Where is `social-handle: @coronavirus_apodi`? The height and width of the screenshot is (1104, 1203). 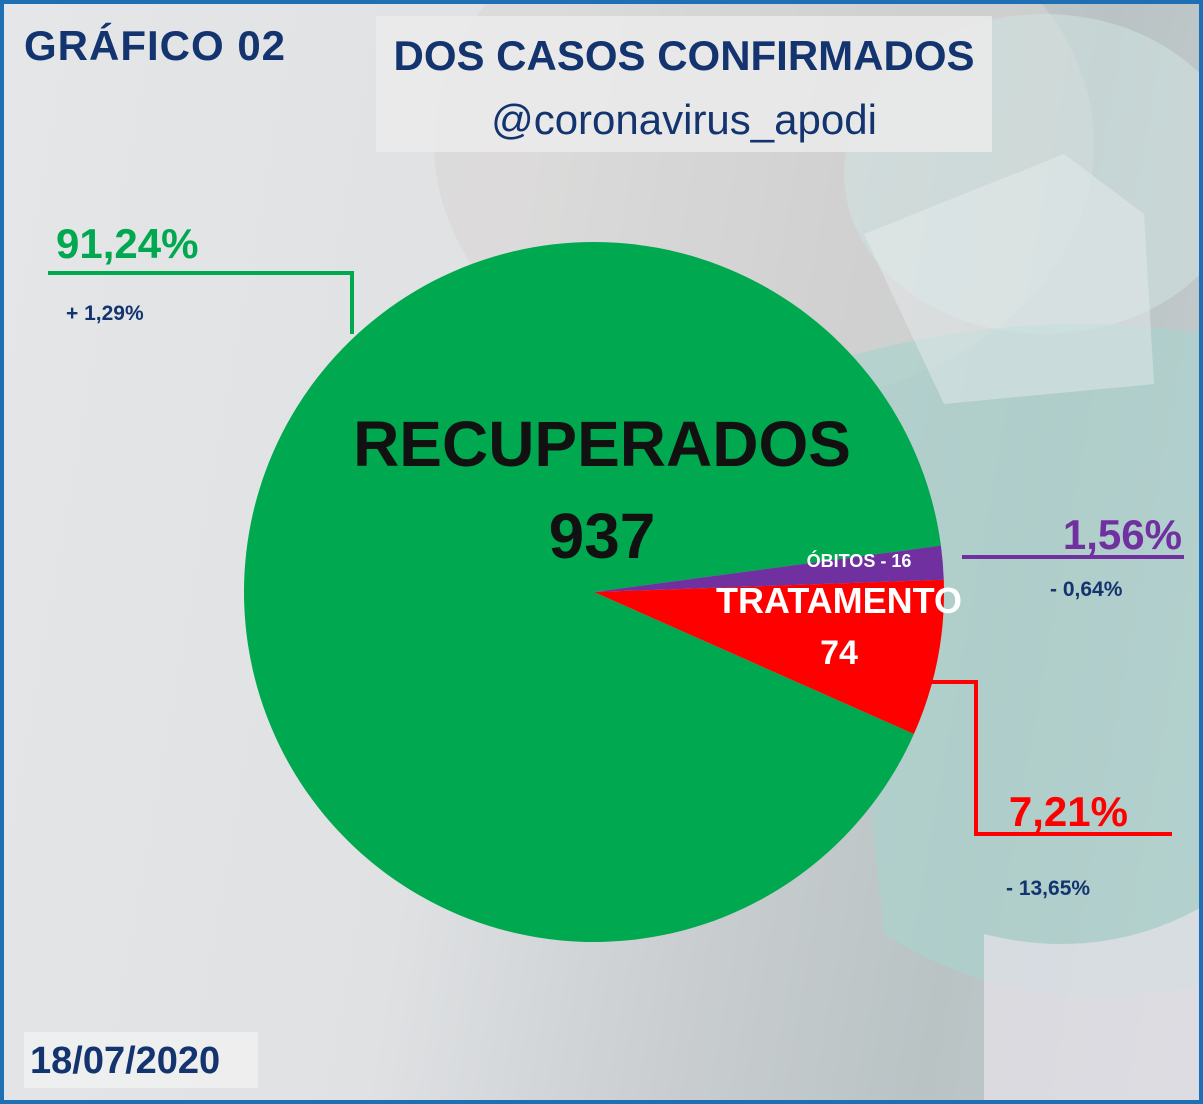
social-handle: @coronavirus_apodi is located at coordinates (684, 119).